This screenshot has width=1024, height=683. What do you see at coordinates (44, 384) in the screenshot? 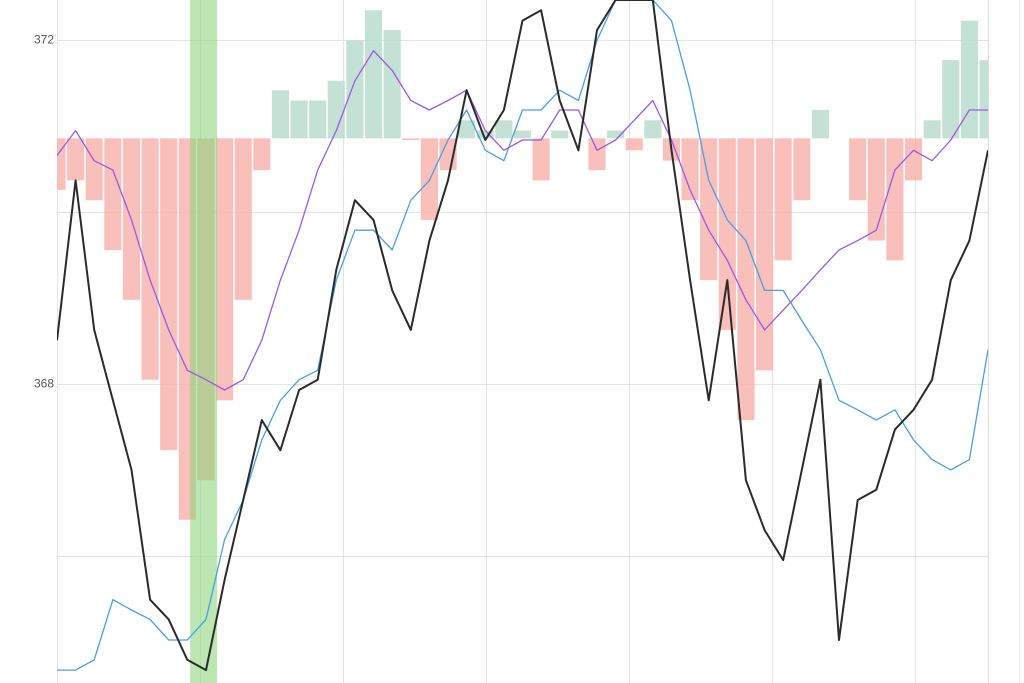
I see `y-tick-label: 368` at bounding box center [44, 384].